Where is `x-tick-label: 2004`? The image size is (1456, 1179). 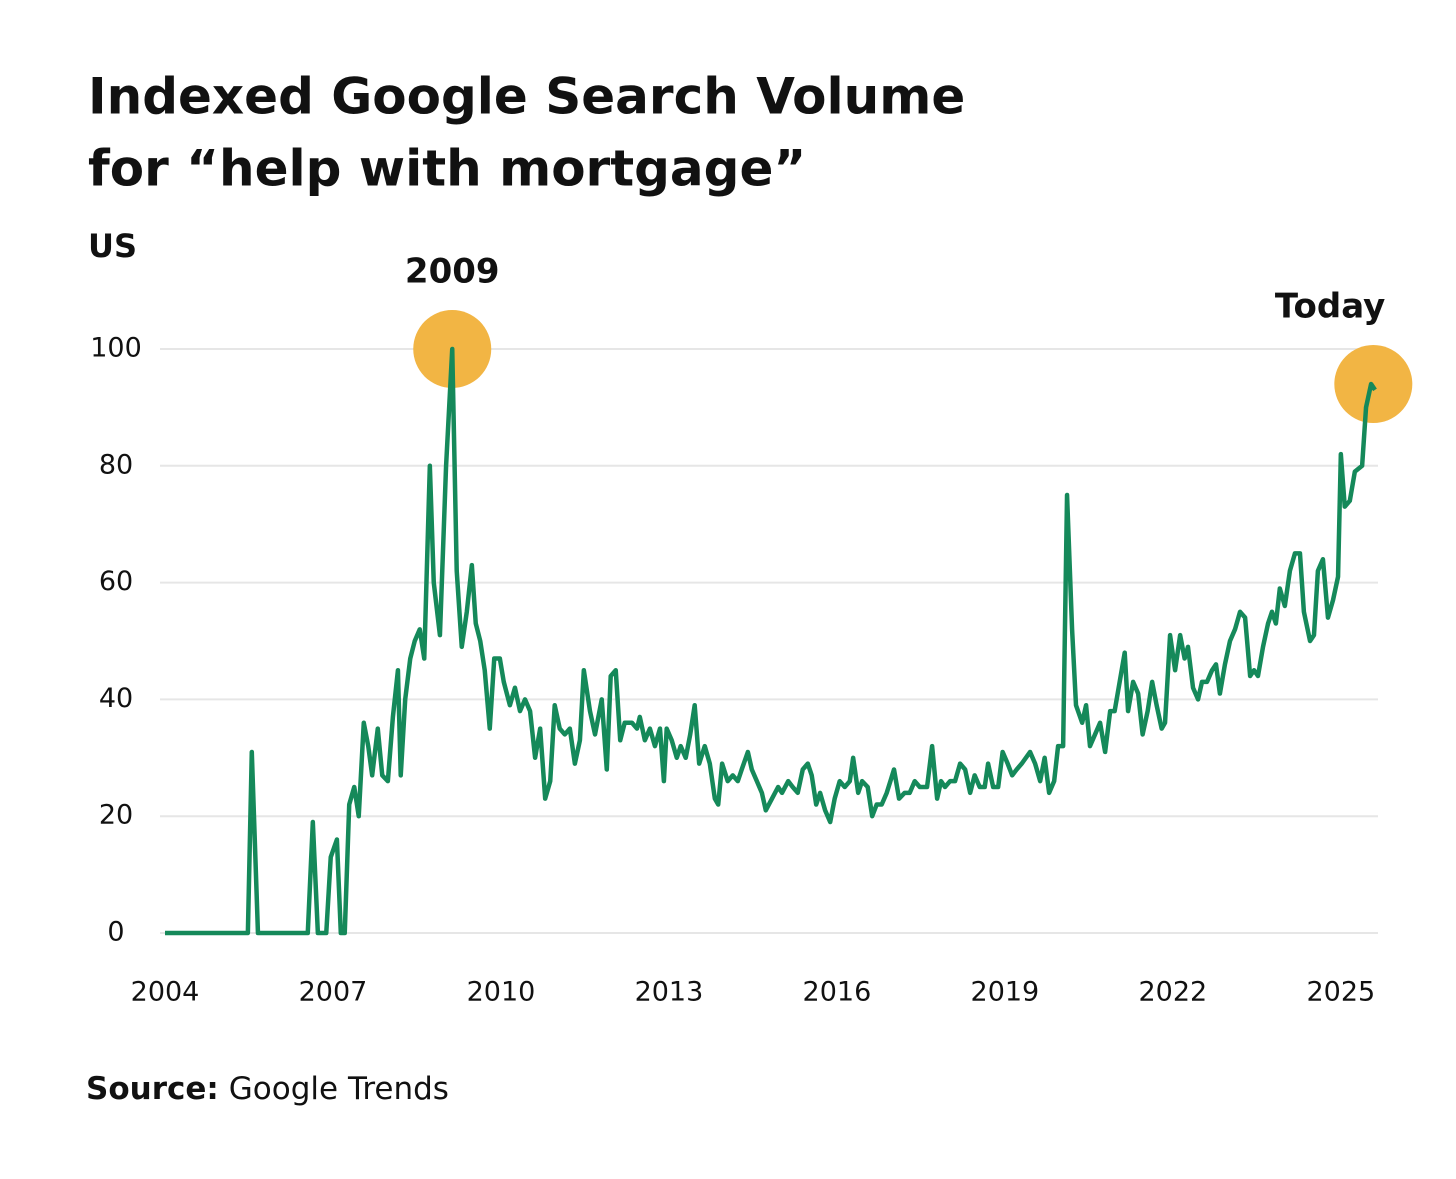 x-tick-label: 2004 is located at coordinates (165, 992).